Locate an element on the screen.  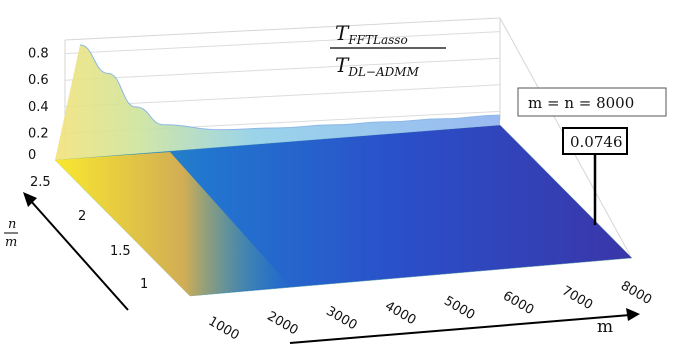
x-tick-label: 4000 is located at coordinates (400, 314).